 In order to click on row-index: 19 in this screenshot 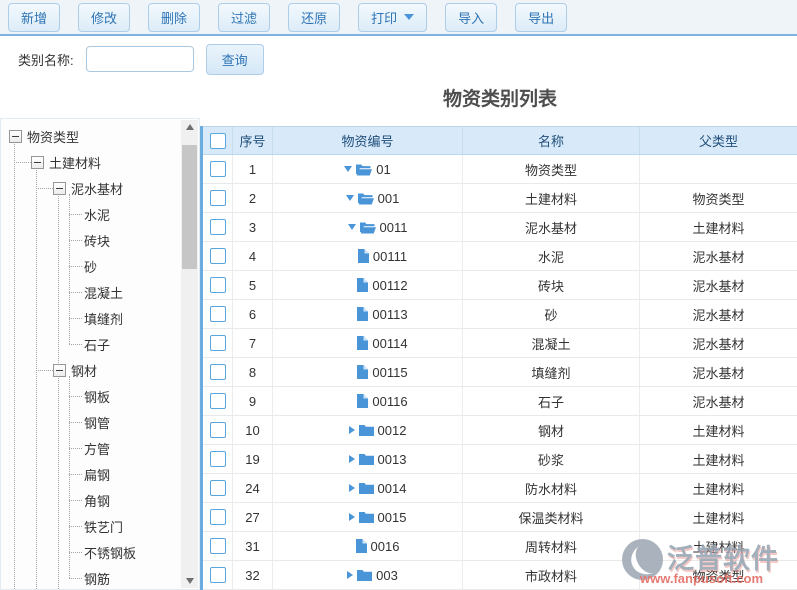, I will do `click(253, 459)`.